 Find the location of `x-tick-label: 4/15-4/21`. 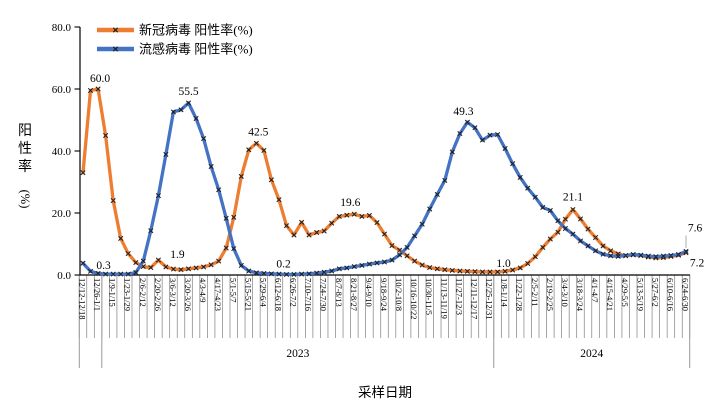

x-tick-label: 4/15-4/21 is located at coordinates (610, 294).